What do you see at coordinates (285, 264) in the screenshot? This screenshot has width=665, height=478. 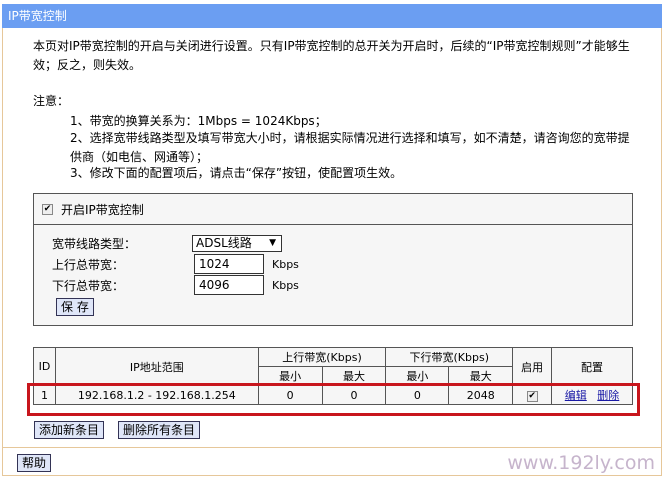 I see `up-unit: Kbps` at bounding box center [285, 264].